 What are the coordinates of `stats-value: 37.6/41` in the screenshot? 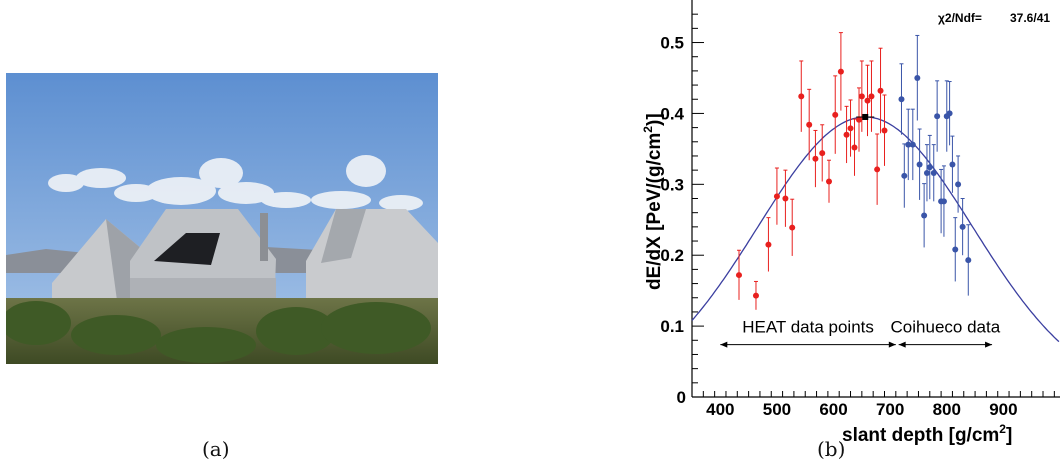 It's located at (1030, 18).